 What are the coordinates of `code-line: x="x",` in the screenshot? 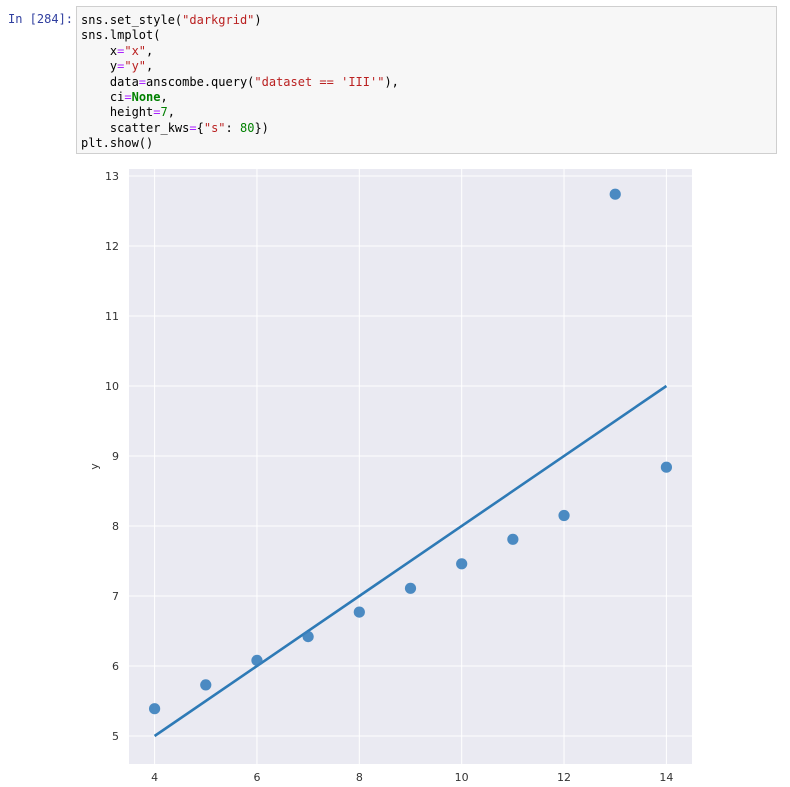 It's located at (117, 51).